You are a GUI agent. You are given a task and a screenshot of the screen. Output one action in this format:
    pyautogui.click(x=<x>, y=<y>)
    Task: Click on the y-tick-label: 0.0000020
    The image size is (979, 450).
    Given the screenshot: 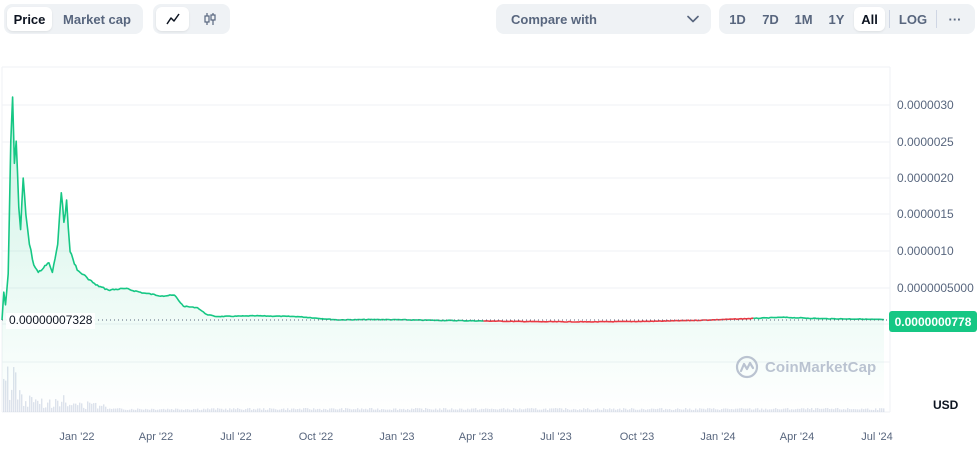 What is the action you would take?
    pyautogui.click(x=925, y=178)
    